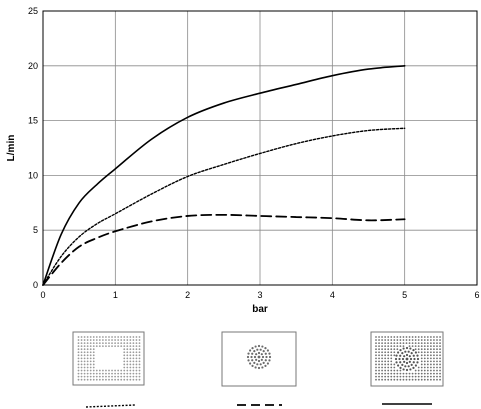  I want to click on legend-pattern-full, so click(407, 368).